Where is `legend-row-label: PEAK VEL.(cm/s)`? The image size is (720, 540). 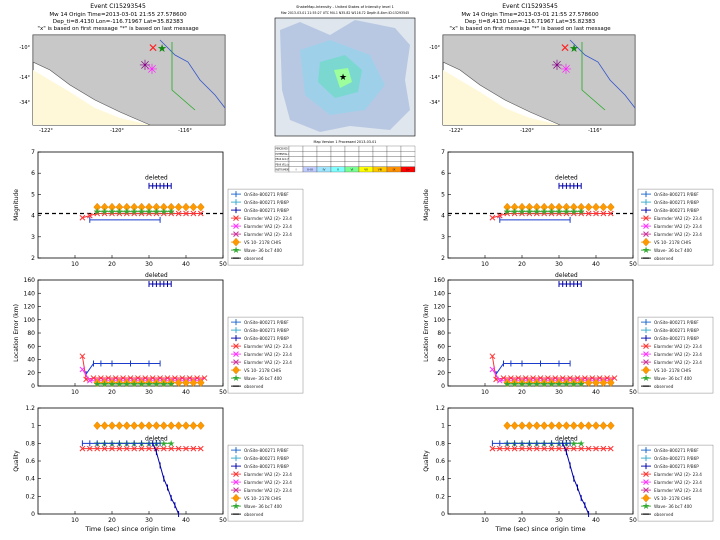
legend-row-label: PEAK VEL.(cm/s) is located at coordinates (285, 164).